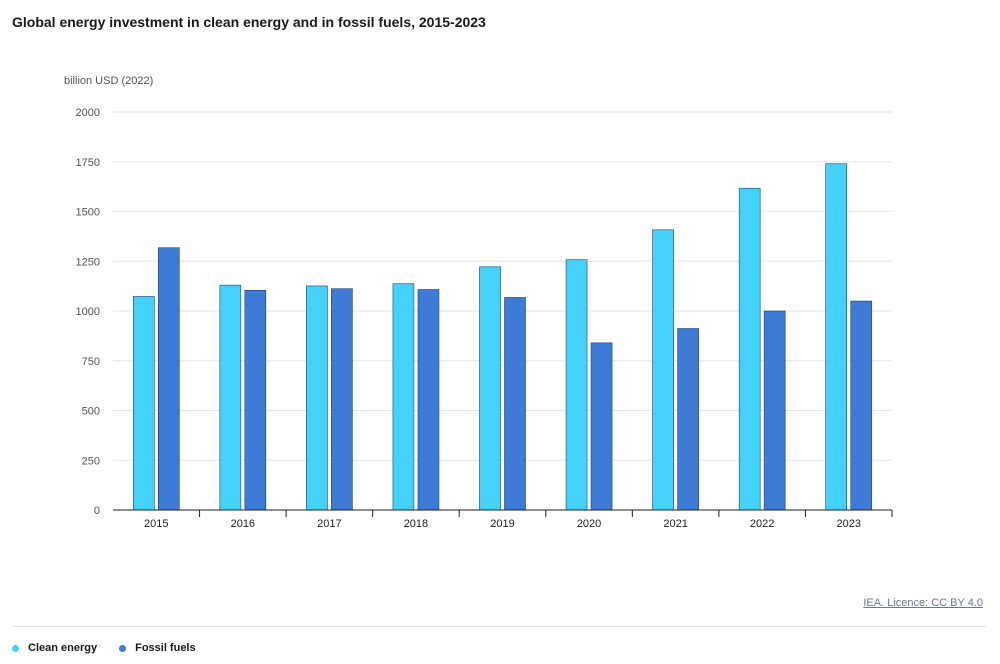 This screenshot has width=1000, height=664. What do you see at coordinates (88, 163) in the screenshot?
I see `y-tick-label: 1750` at bounding box center [88, 163].